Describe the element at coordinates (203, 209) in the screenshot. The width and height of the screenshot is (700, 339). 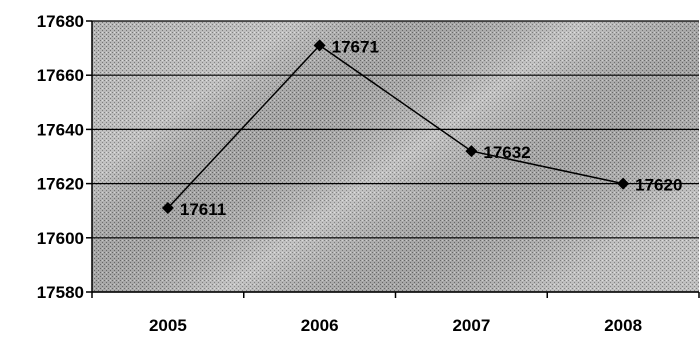
I see `data-label: 17611` at that location.